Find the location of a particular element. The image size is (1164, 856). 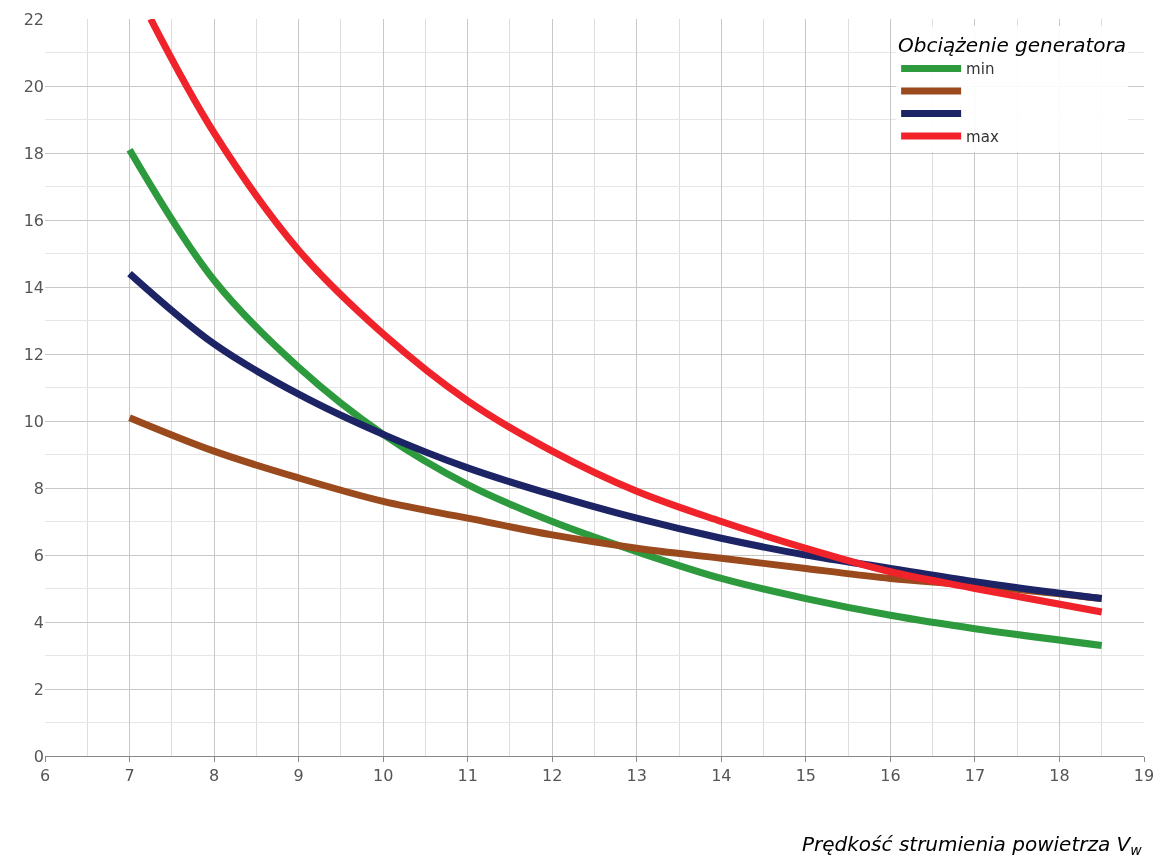

x-tick-label: 17 is located at coordinates (975, 776).